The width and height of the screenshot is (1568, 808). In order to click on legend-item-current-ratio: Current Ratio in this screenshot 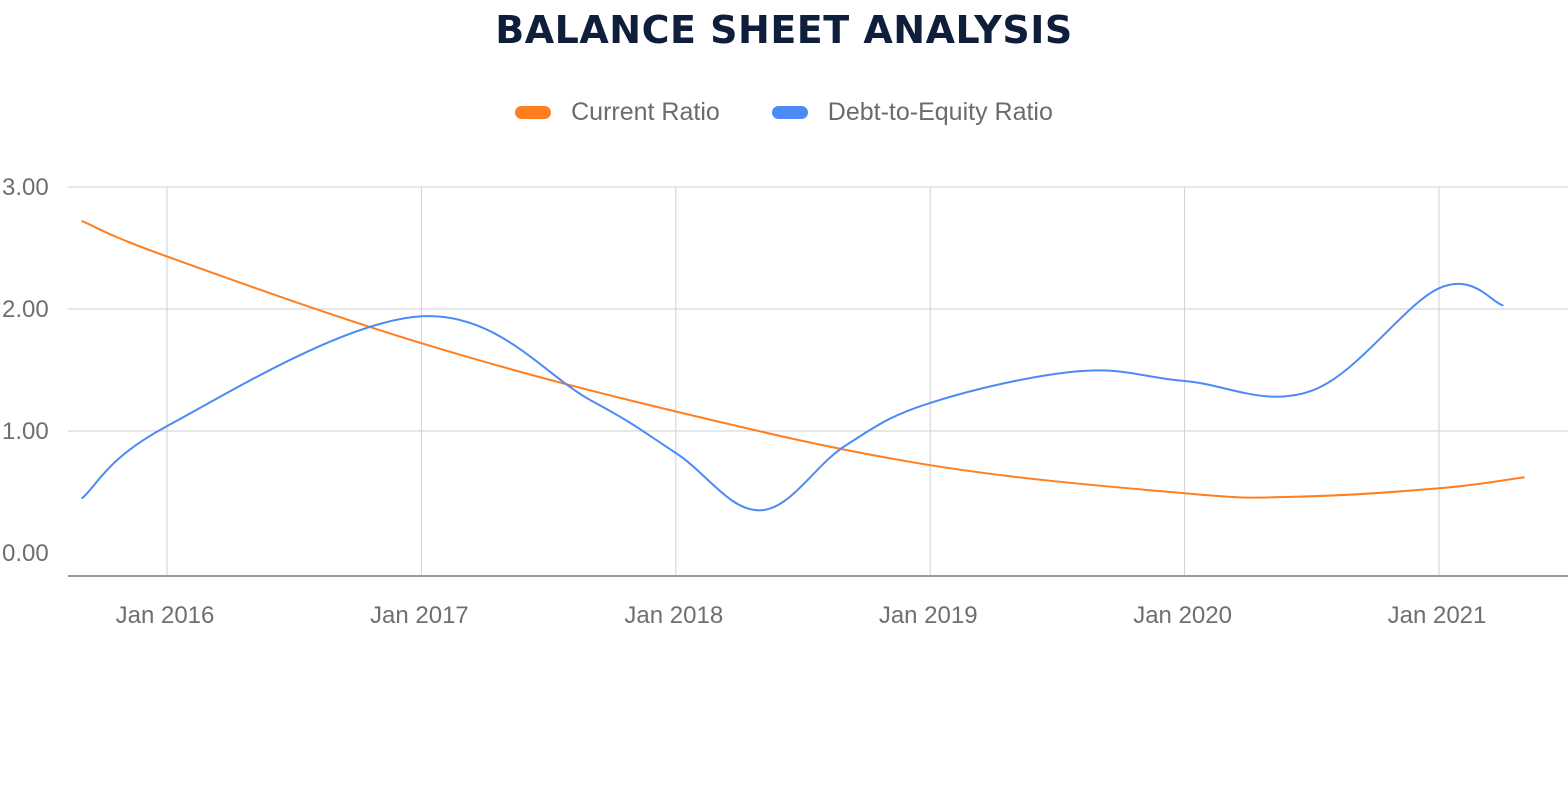, I will do `click(617, 112)`.